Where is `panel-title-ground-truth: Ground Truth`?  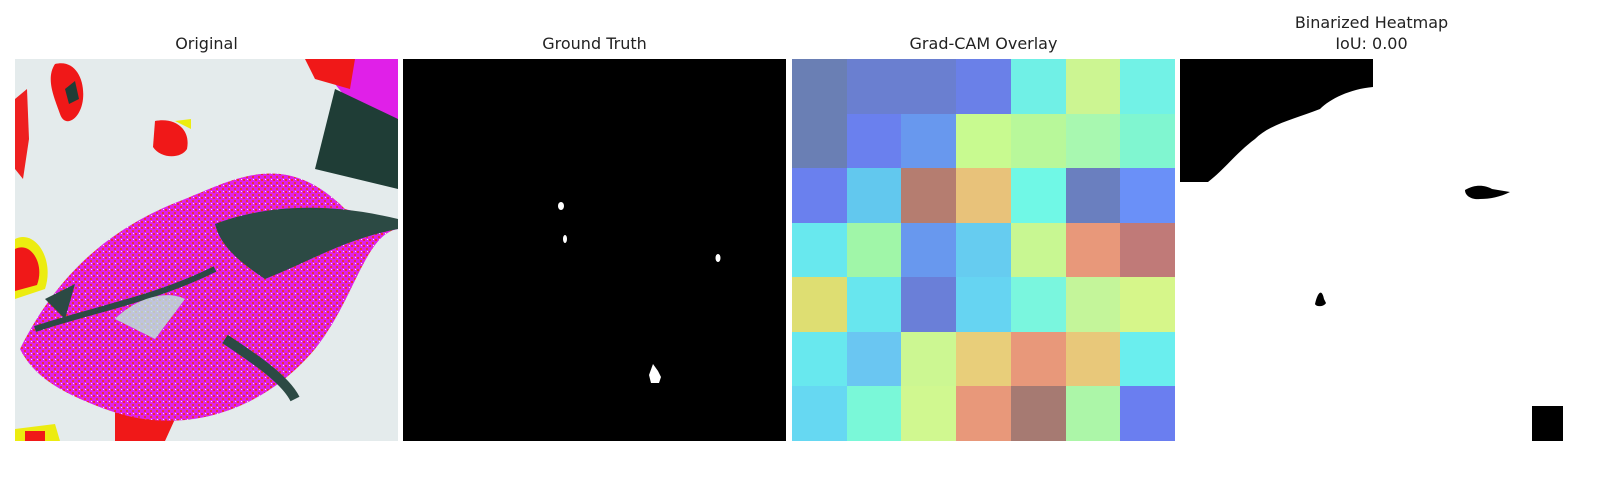
panel-title-ground-truth: Ground Truth is located at coordinates (594, 43).